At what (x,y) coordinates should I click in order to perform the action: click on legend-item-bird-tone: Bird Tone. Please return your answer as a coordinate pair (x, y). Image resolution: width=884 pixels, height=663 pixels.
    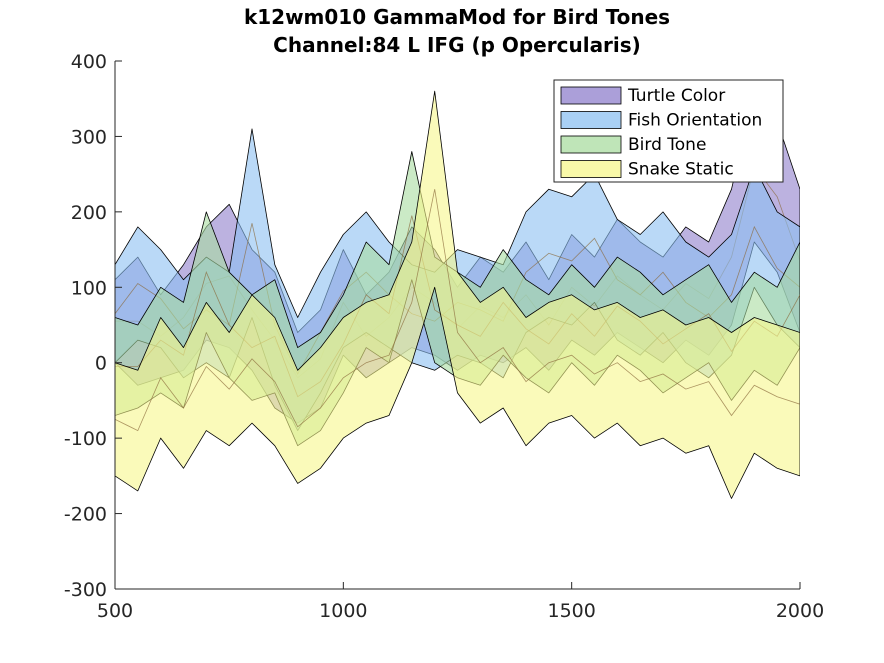
    Looking at the image, I should click on (633, 145).